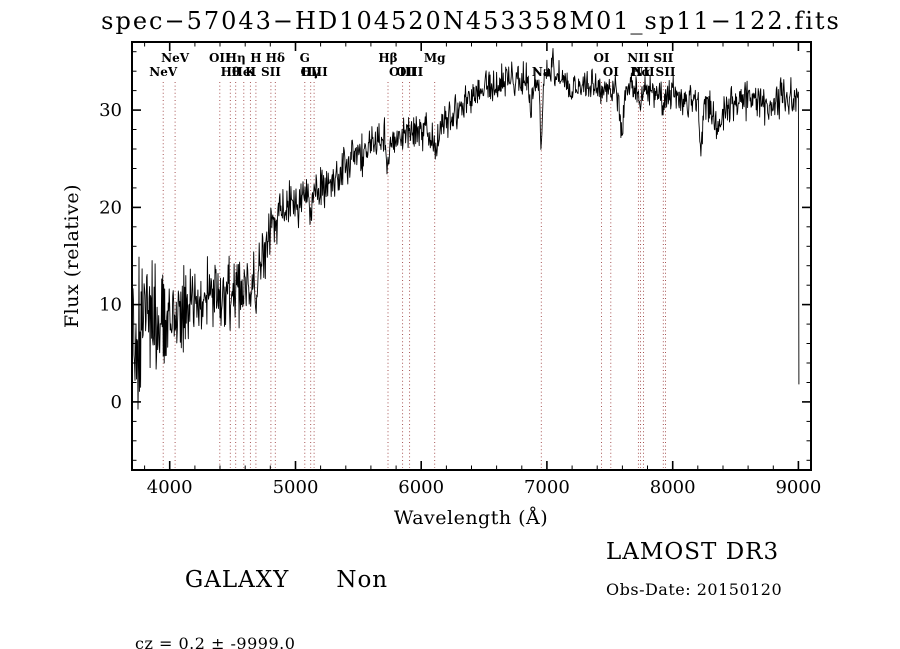  I want to click on y-tick-label: 30, so click(110, 110).